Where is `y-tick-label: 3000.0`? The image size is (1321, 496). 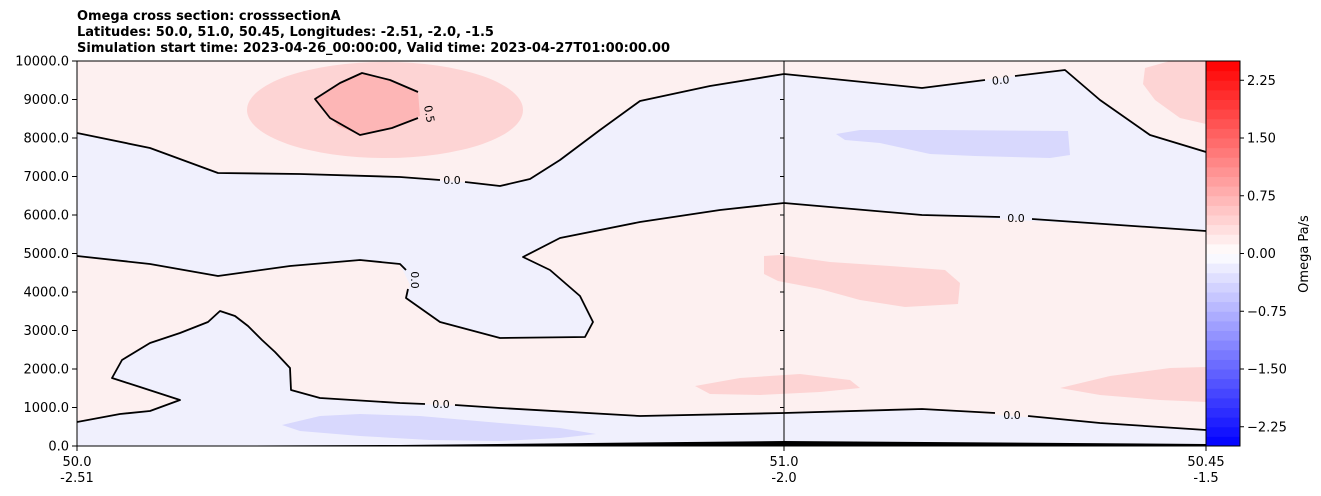 y-tick-label: 3000.0 is located at coordinates (47, 331).